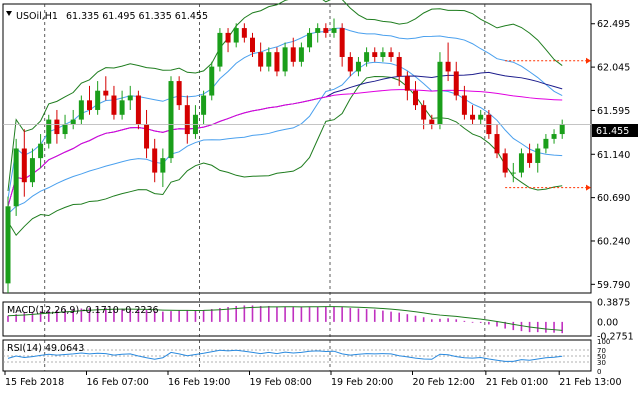 The height and width of the screenshot is (400, 640). Describe the element at coordinates (9, 13) in the screenshot. I see `symbol-arrow-icon` at that location.